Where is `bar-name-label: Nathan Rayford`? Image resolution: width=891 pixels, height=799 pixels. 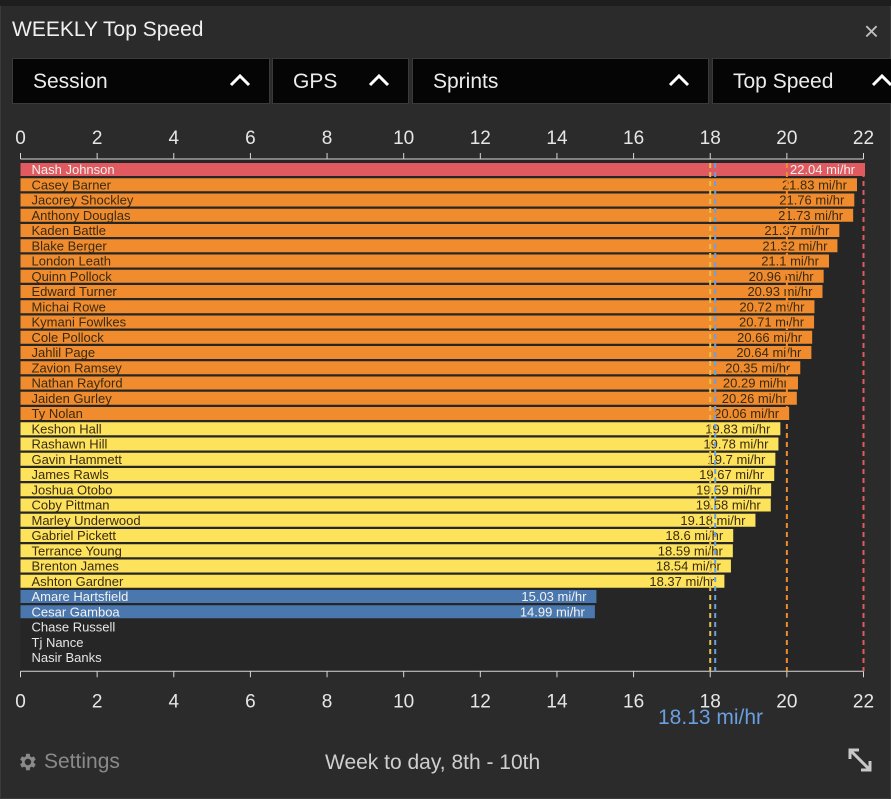 bar-name-label: Nathan Rayford is located at coordinates (77, 383).